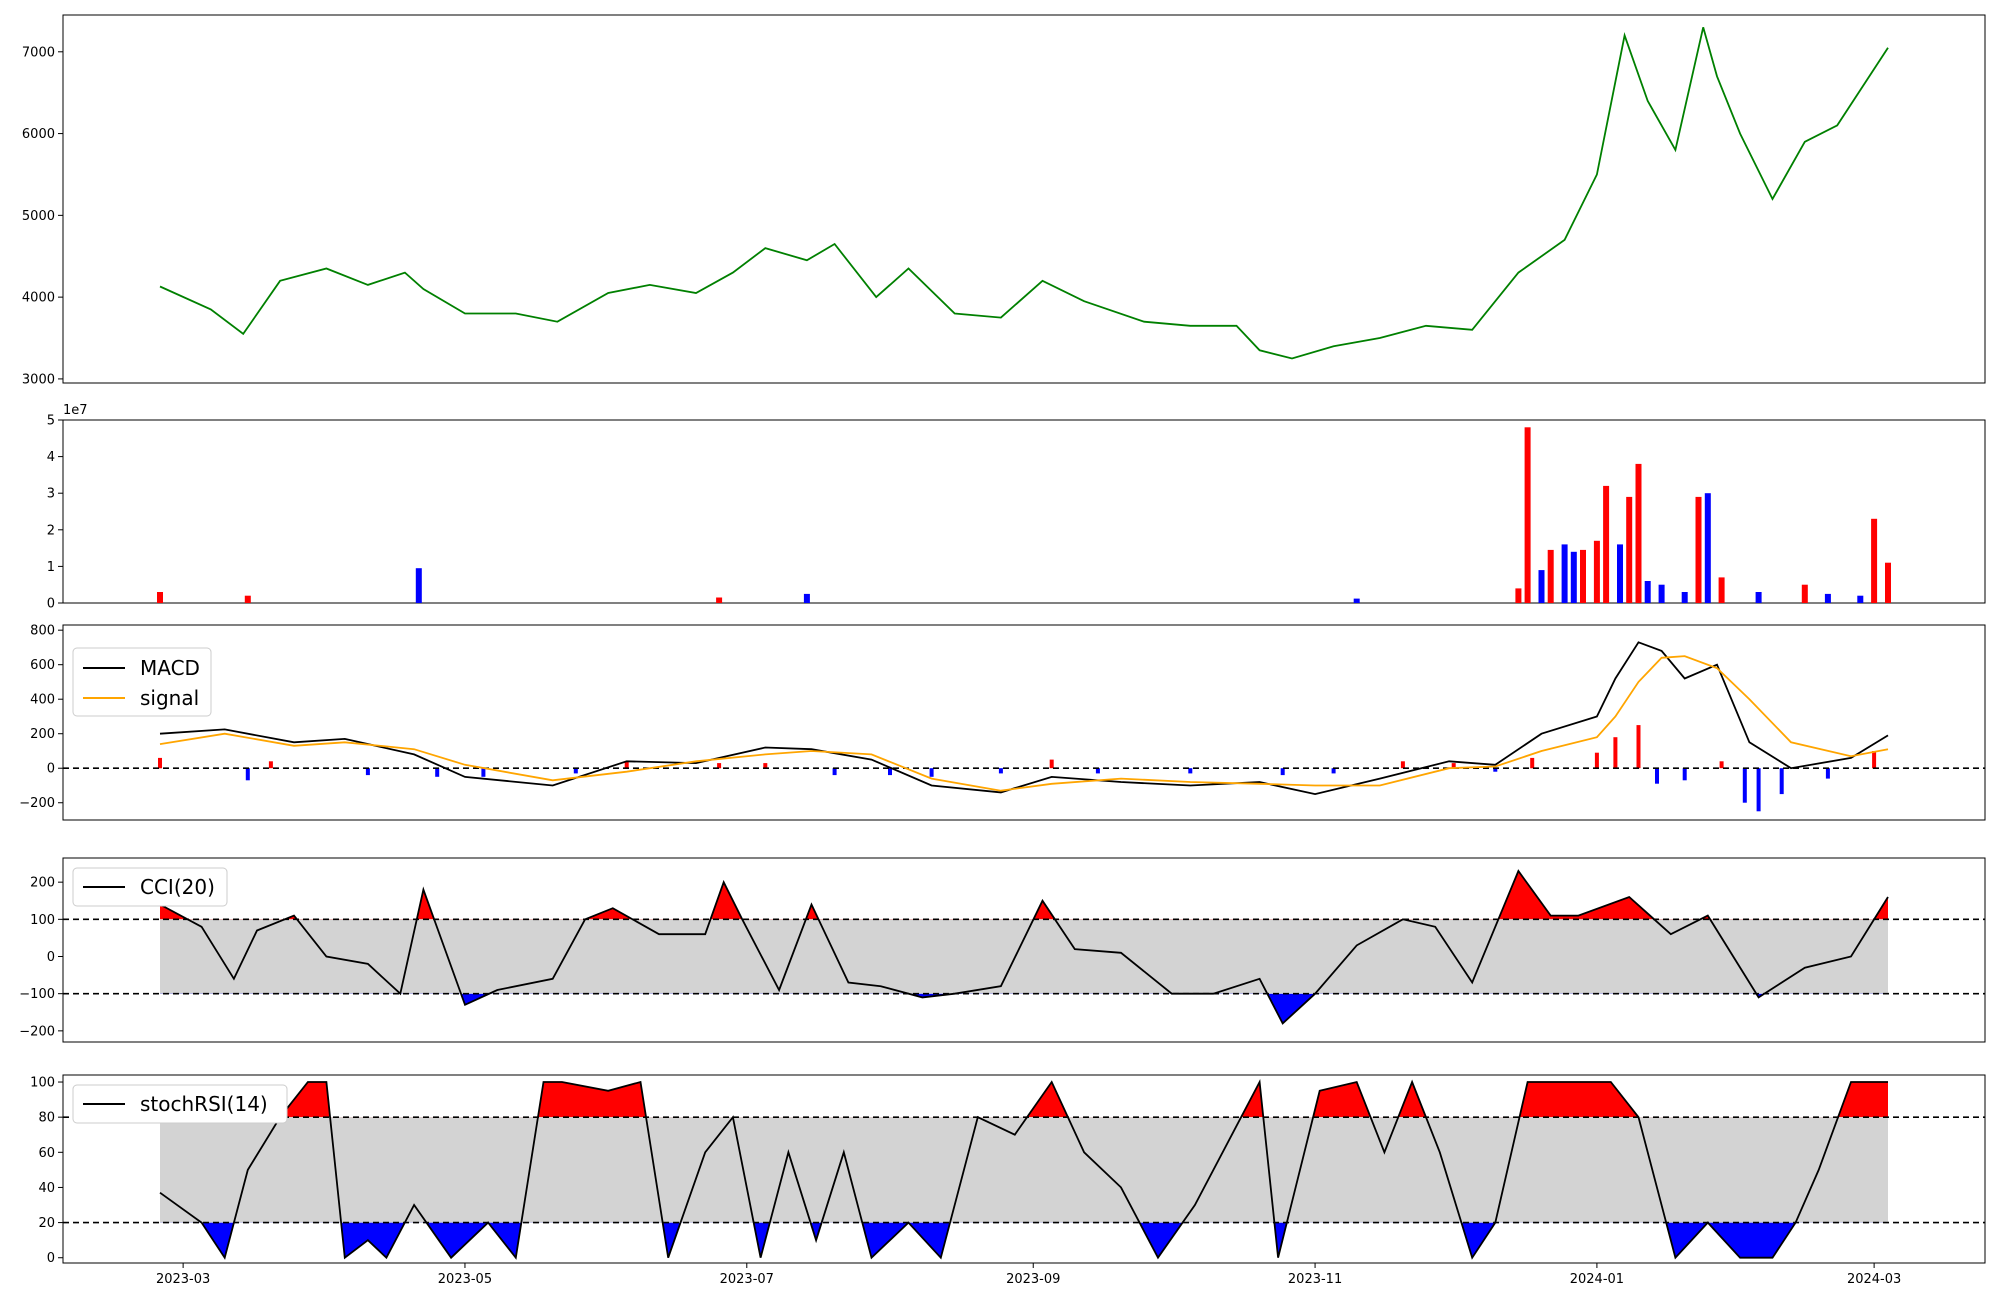  Describe the element at coordinates (38, 52) in the screenshot. I see `y-tick-label: 7000` at that location.